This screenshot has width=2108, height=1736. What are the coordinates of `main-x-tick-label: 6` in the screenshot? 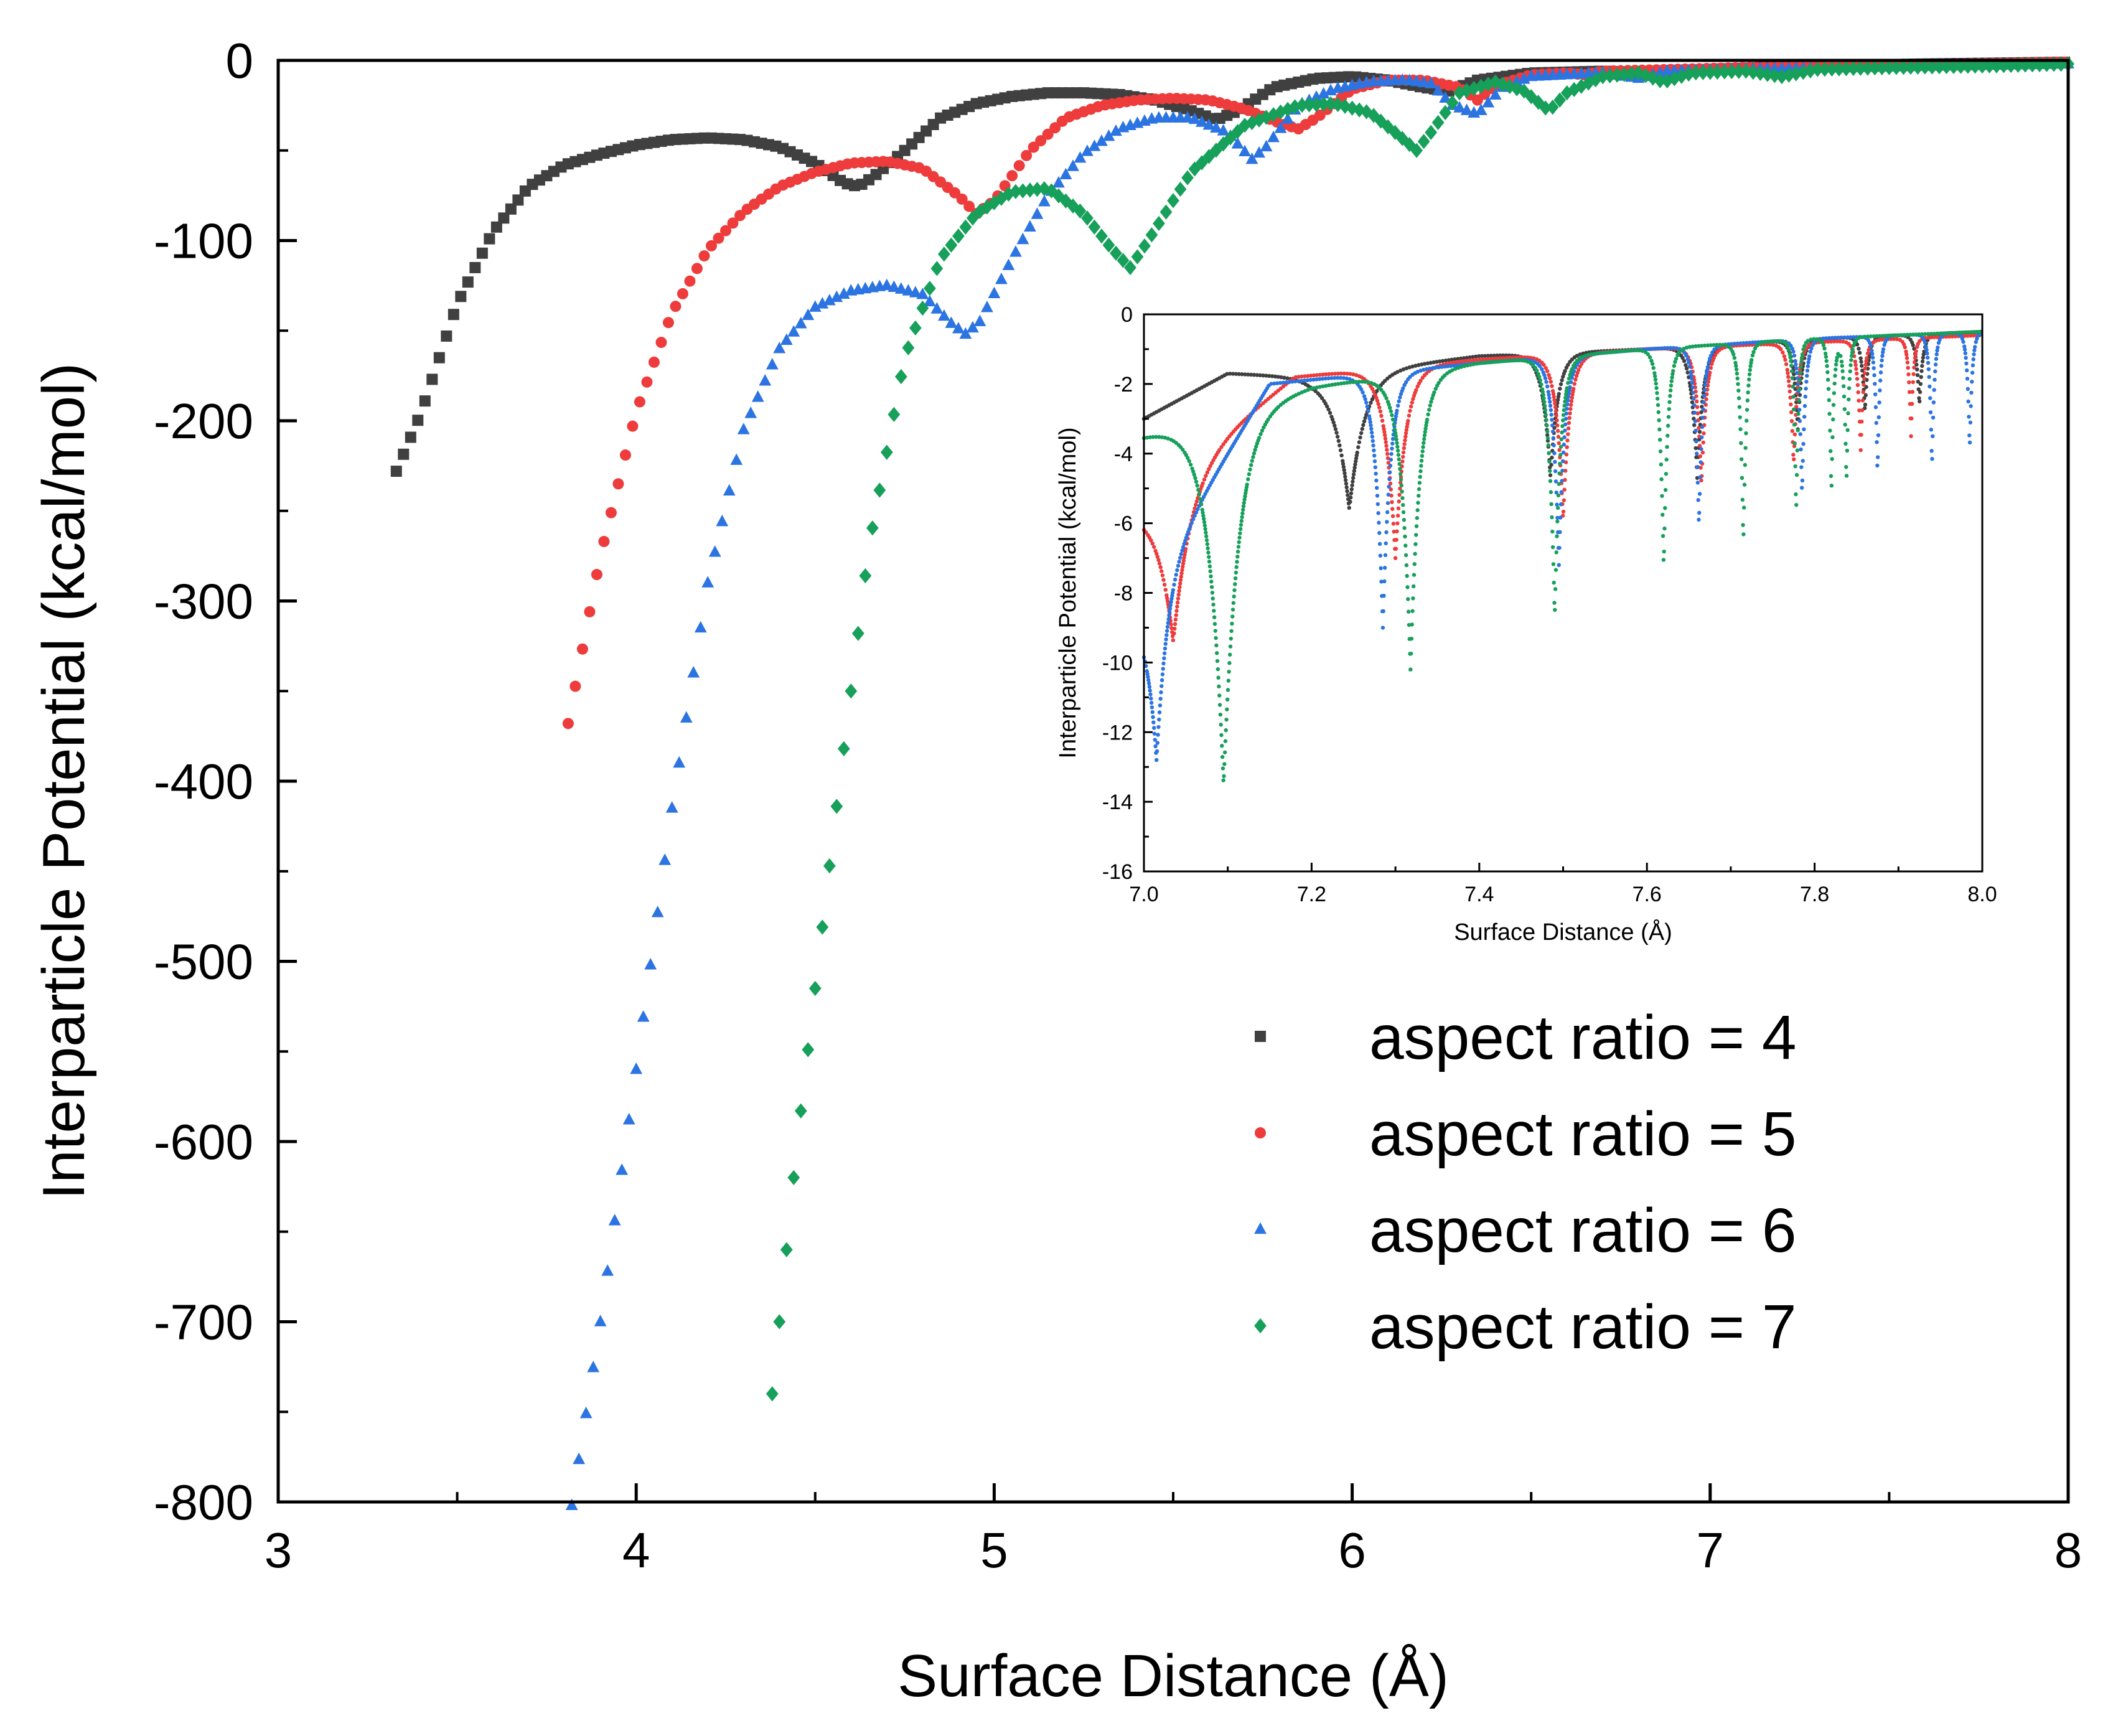 It's located at (1352, 1550).